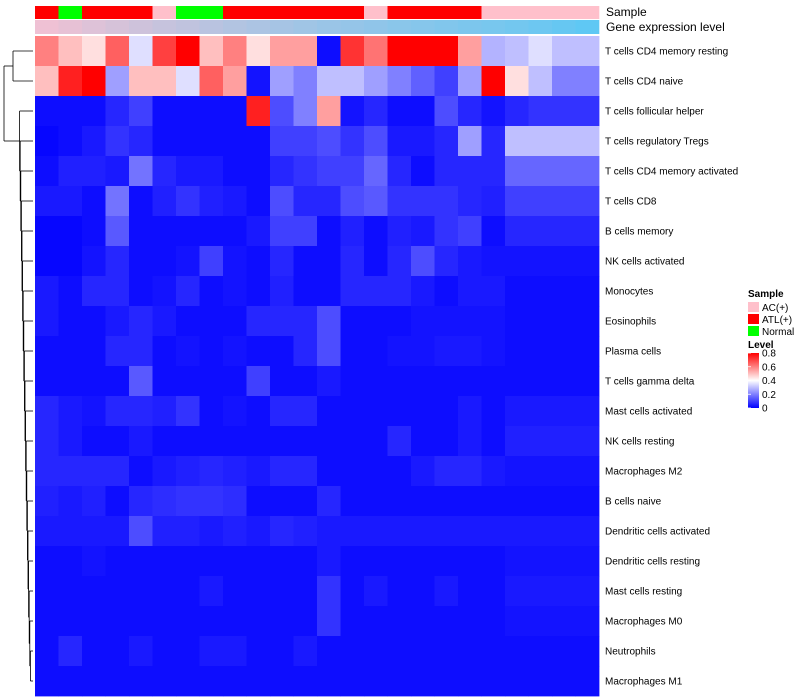  What do you see at coordinates (777, 320) in the screenshot?
I see `sample-legend-label: ATL(+)` at bounding box center [777, 320].